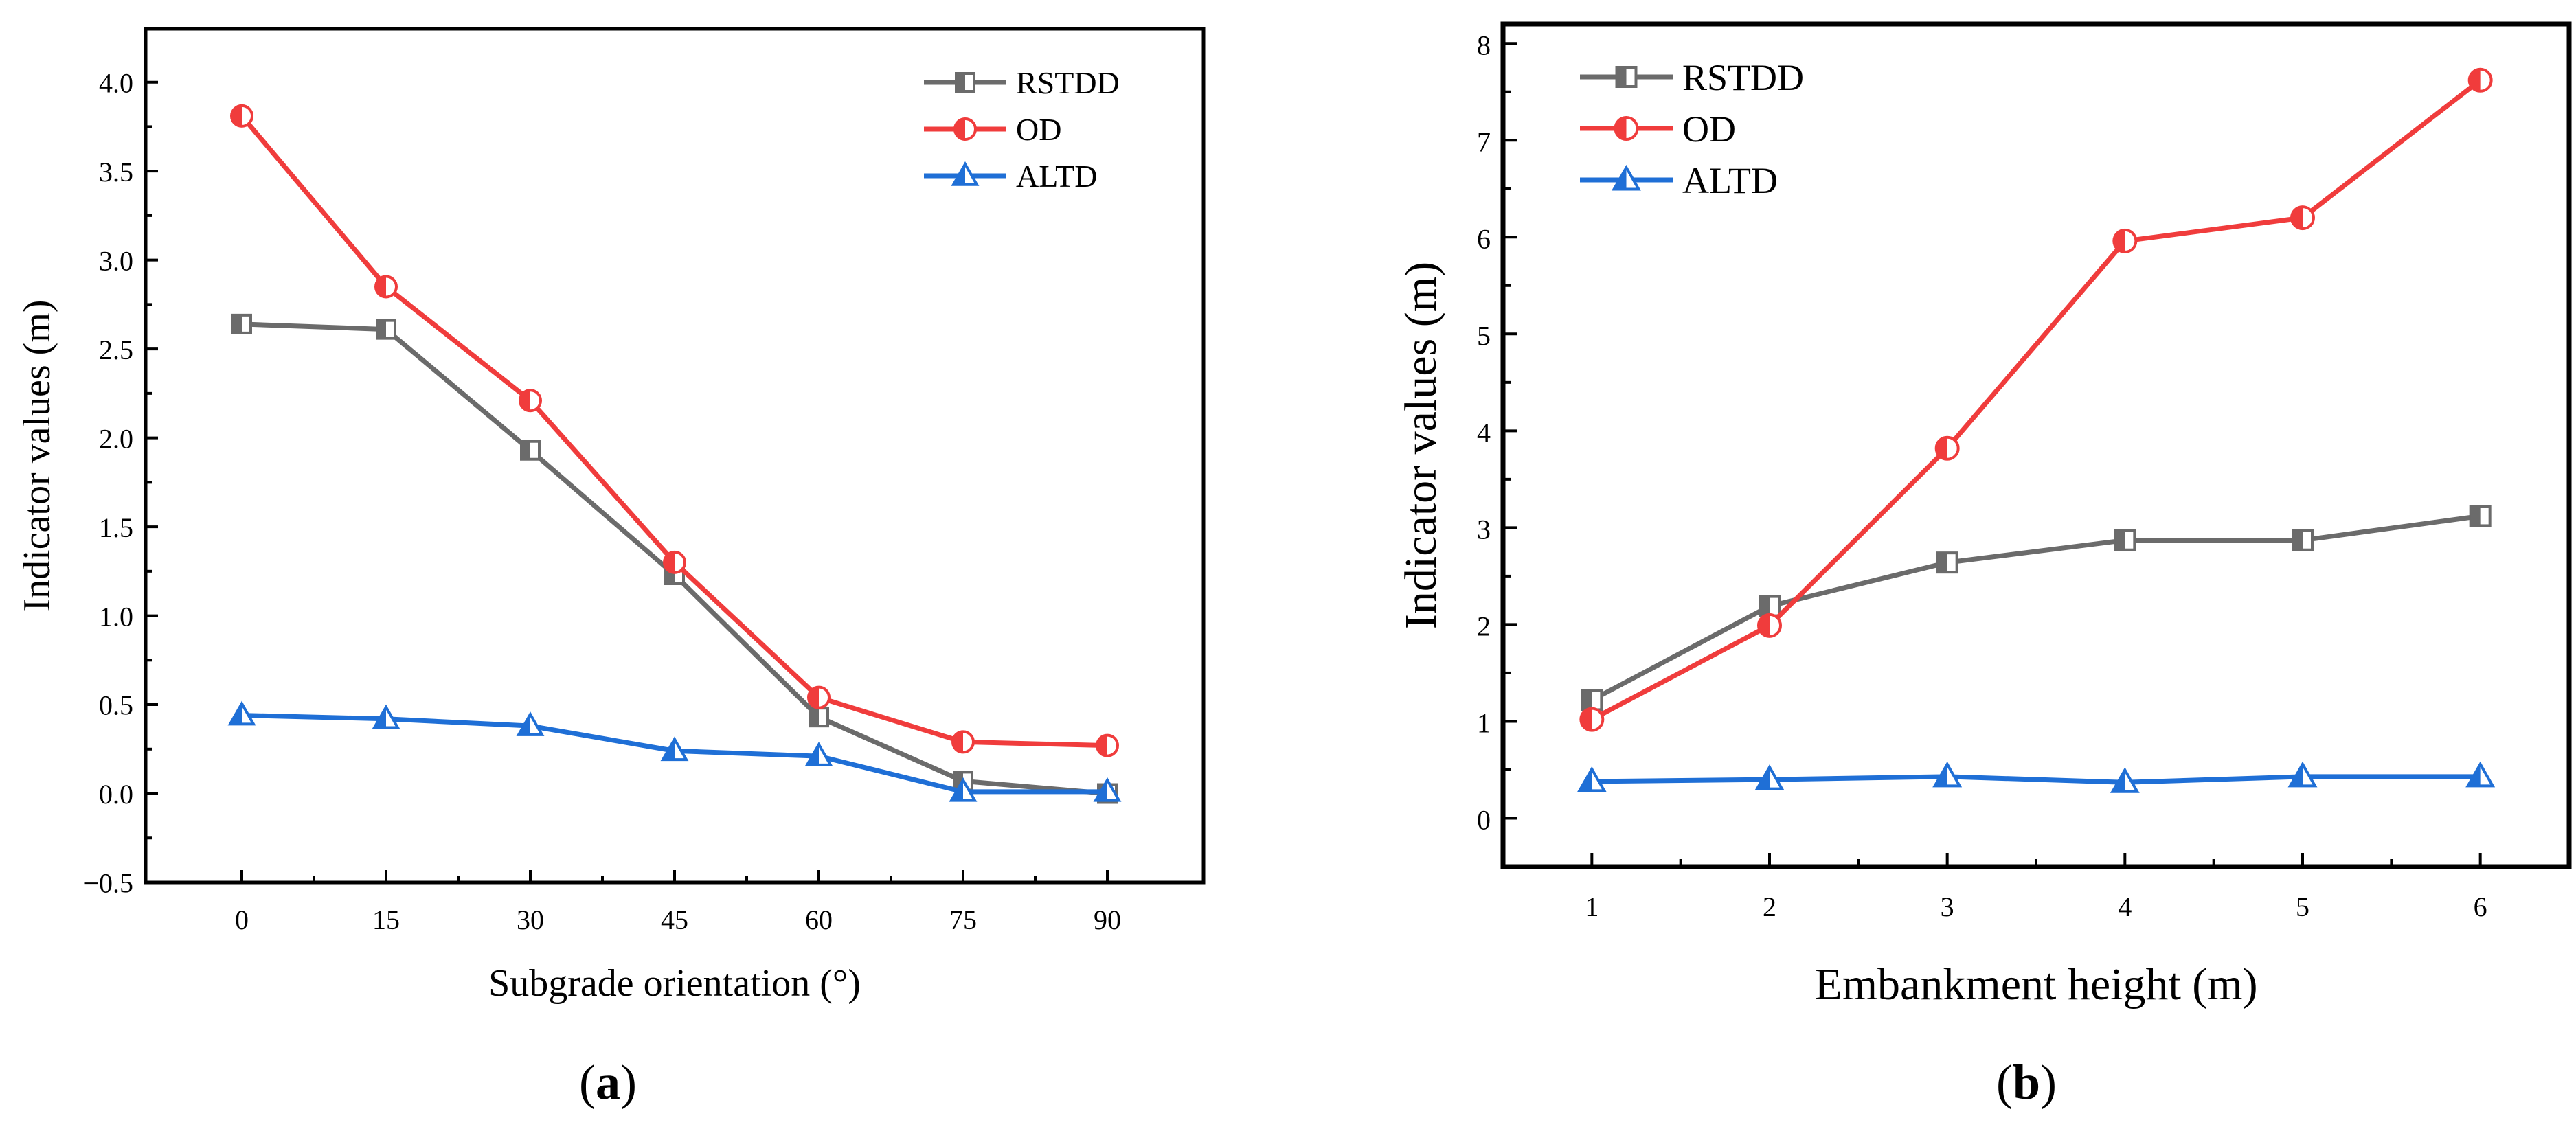 Image resolution: width=2576 pixels, height=1129 pixels. What do you see at coordinates (963, 919) in the screenshot?
I see `x-tick-label: 75` at bounding box center [963, 919].